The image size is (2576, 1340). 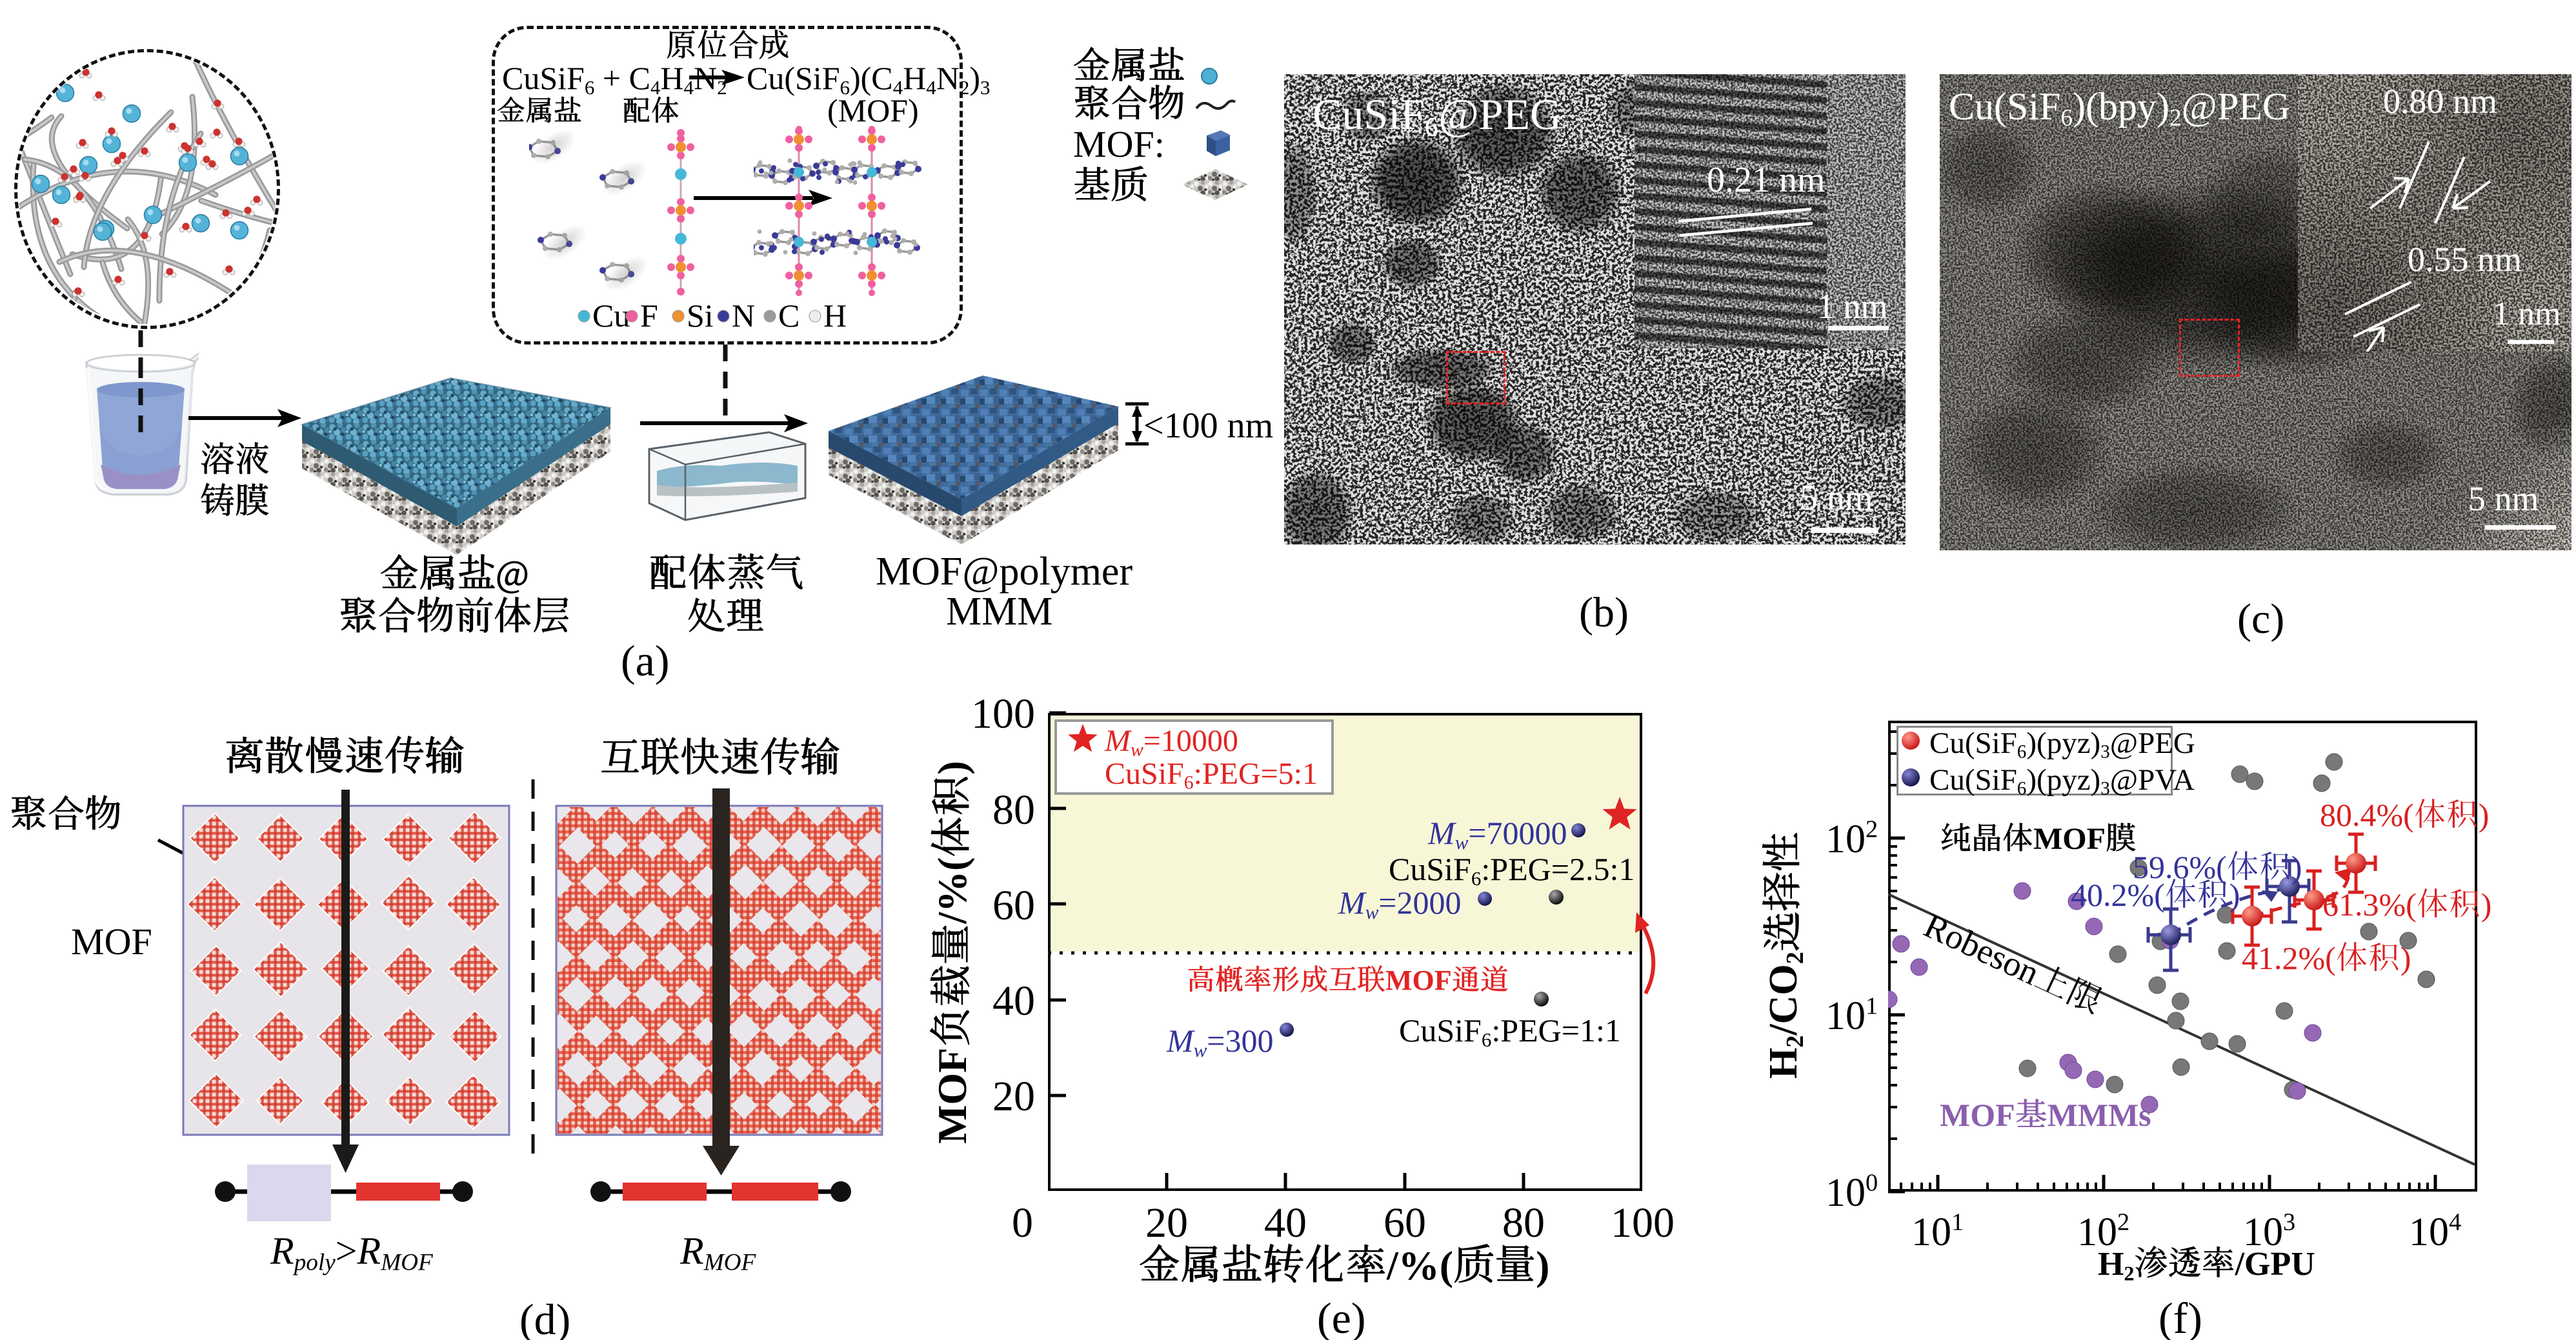 What do you see at coordinates (1240, 1041) in the screenshot?
I see `svg-text: =300` at bounding box center [1240, 1041].